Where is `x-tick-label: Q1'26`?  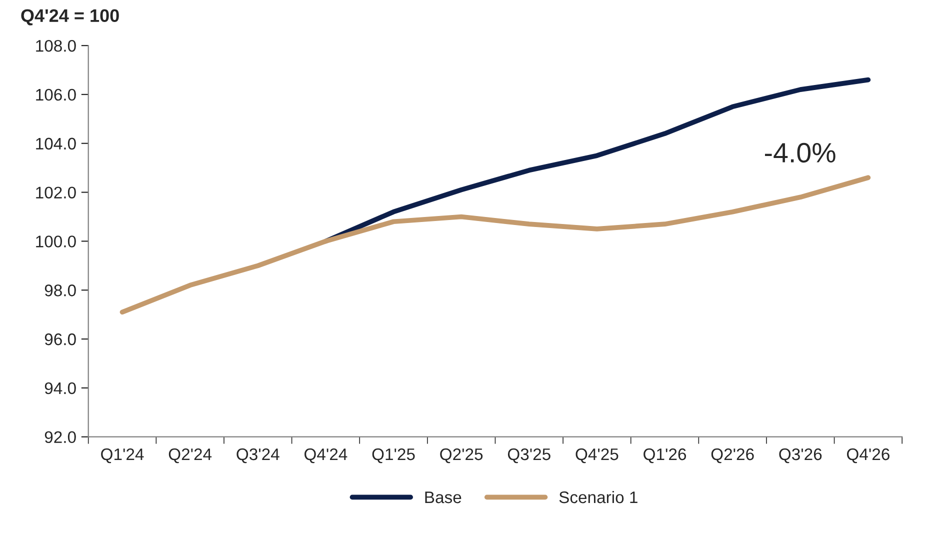
x-tick-label: Q1'26 is located at coordinates (665, 456).